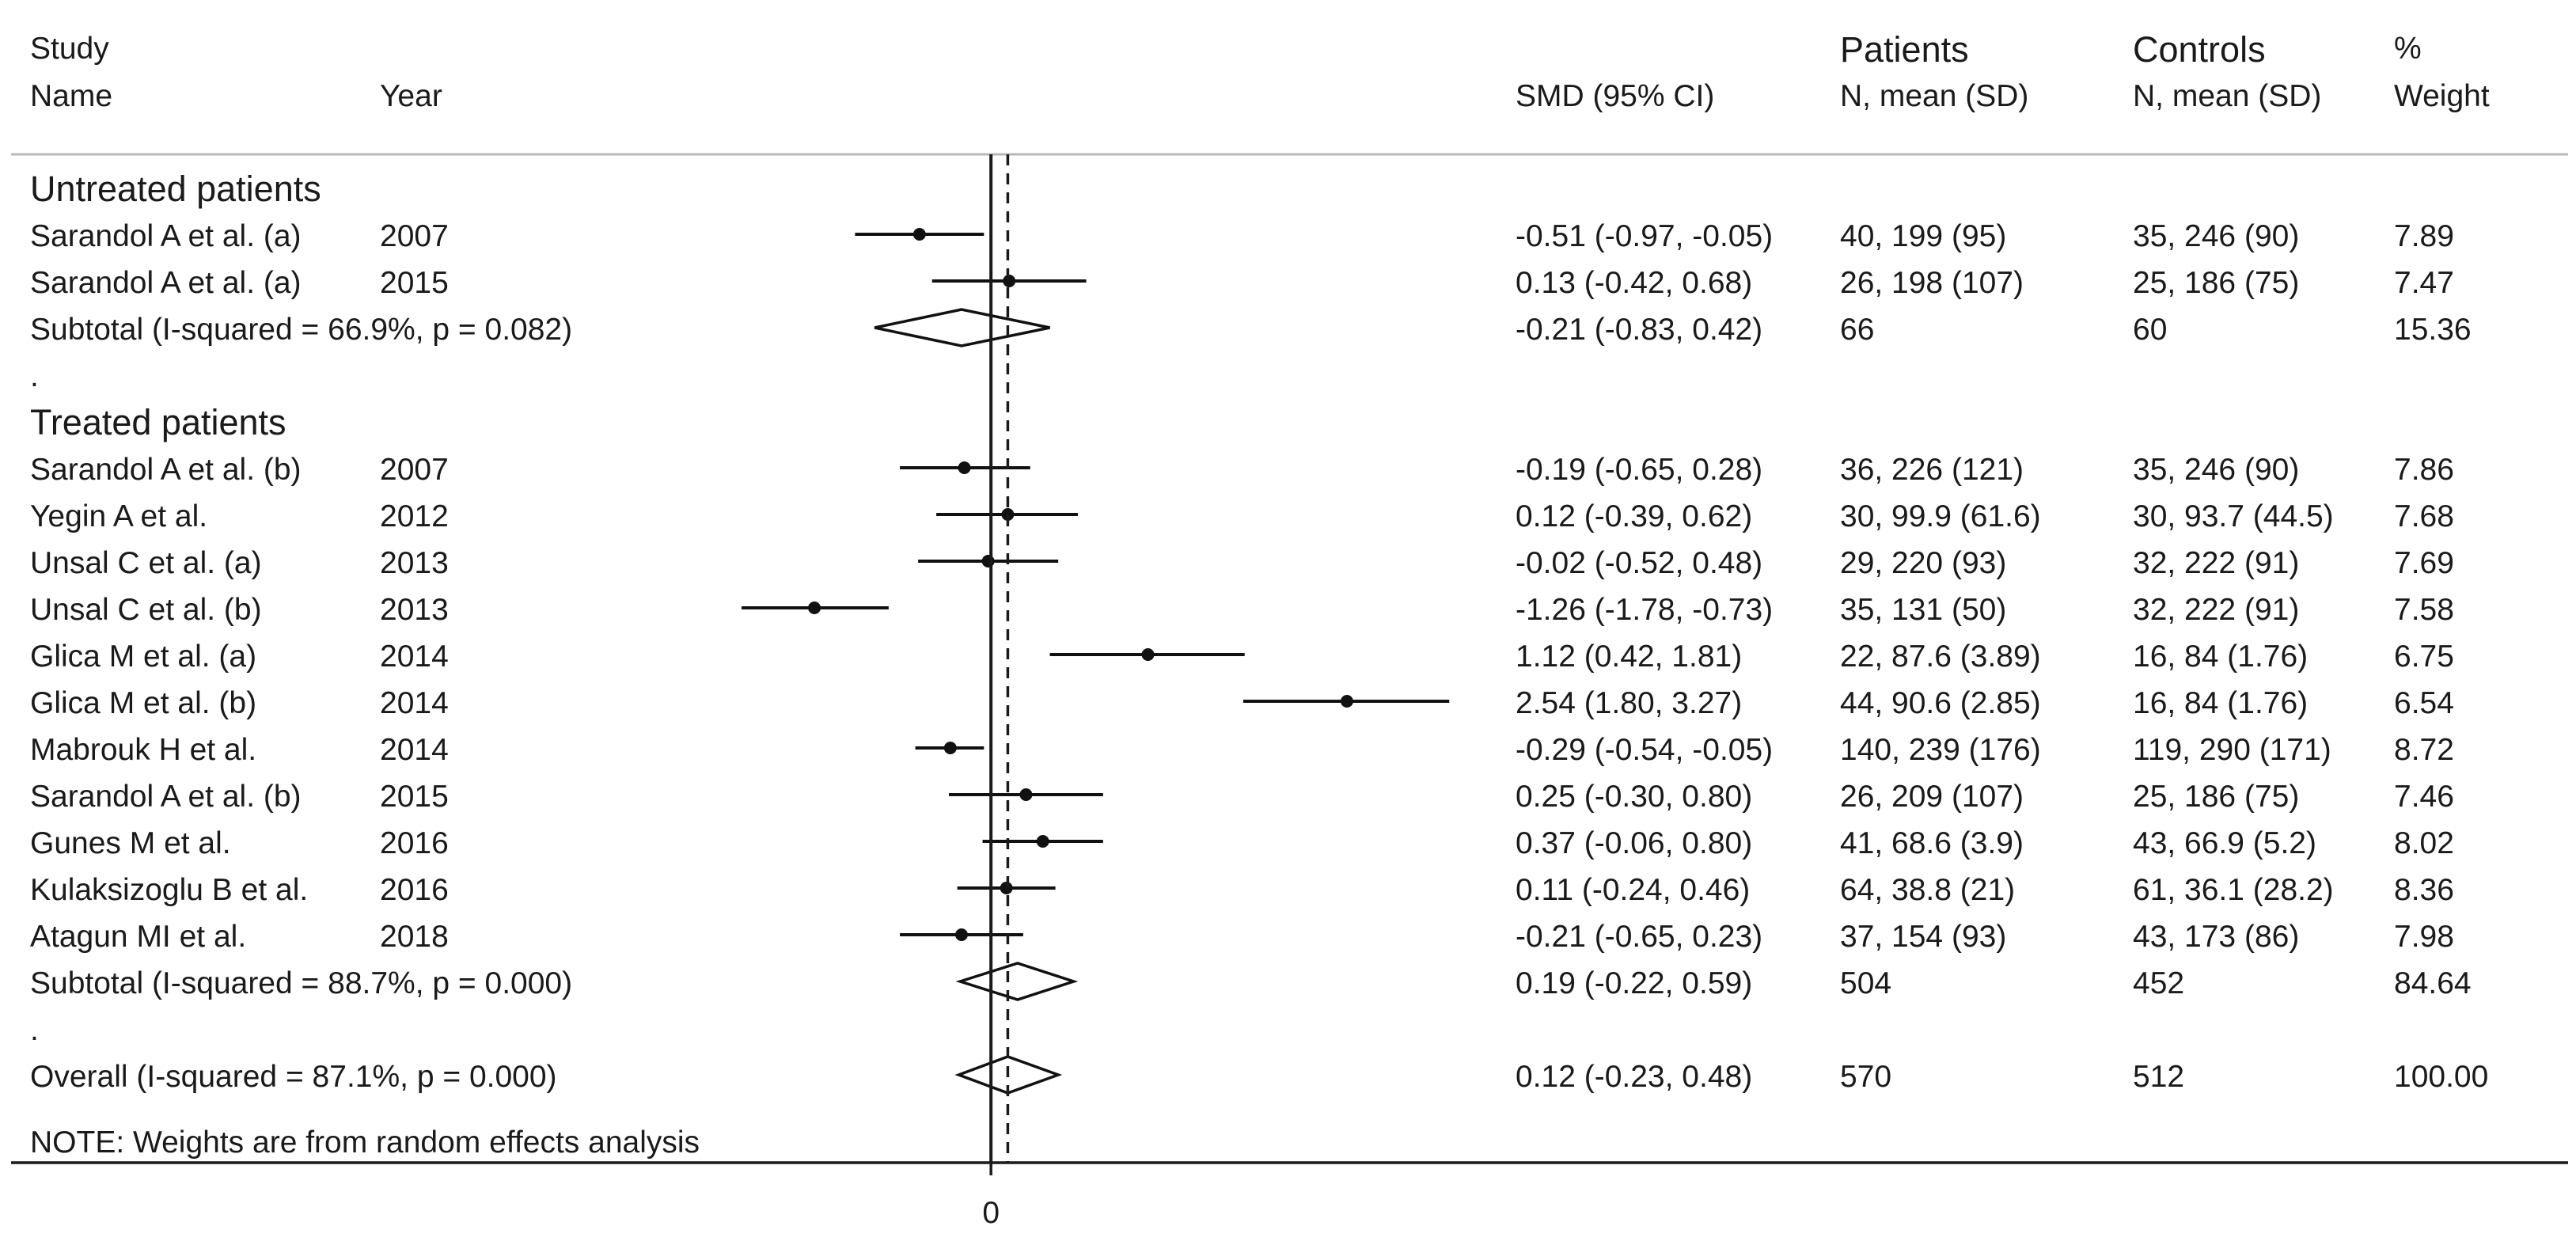 Image resolution: width=2576 pixels, height=1245 pixels. I want to click on header-controls-line1: Controls, so click(2199, 49).